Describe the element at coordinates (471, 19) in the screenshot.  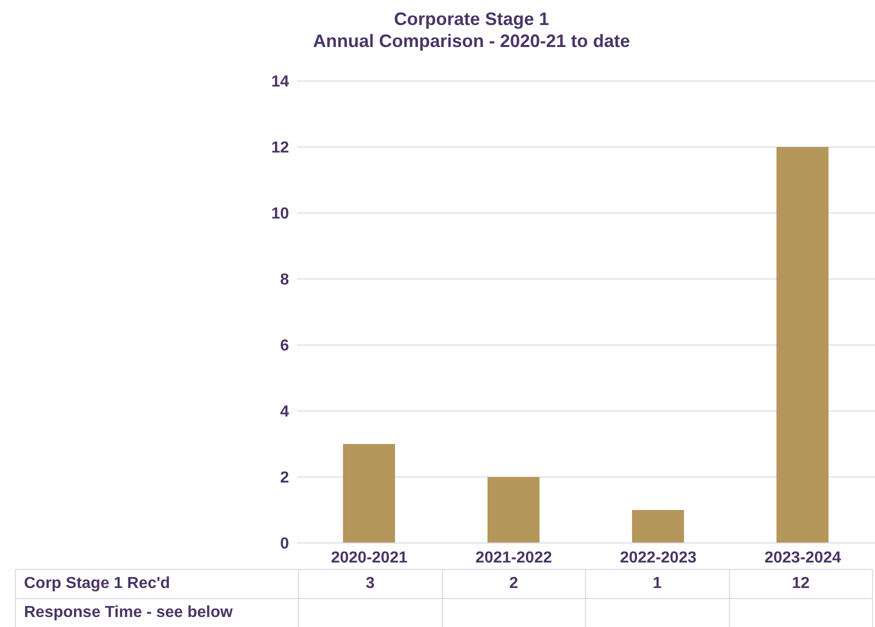
I see `chart-title: Corporate Stage 1` at that location.